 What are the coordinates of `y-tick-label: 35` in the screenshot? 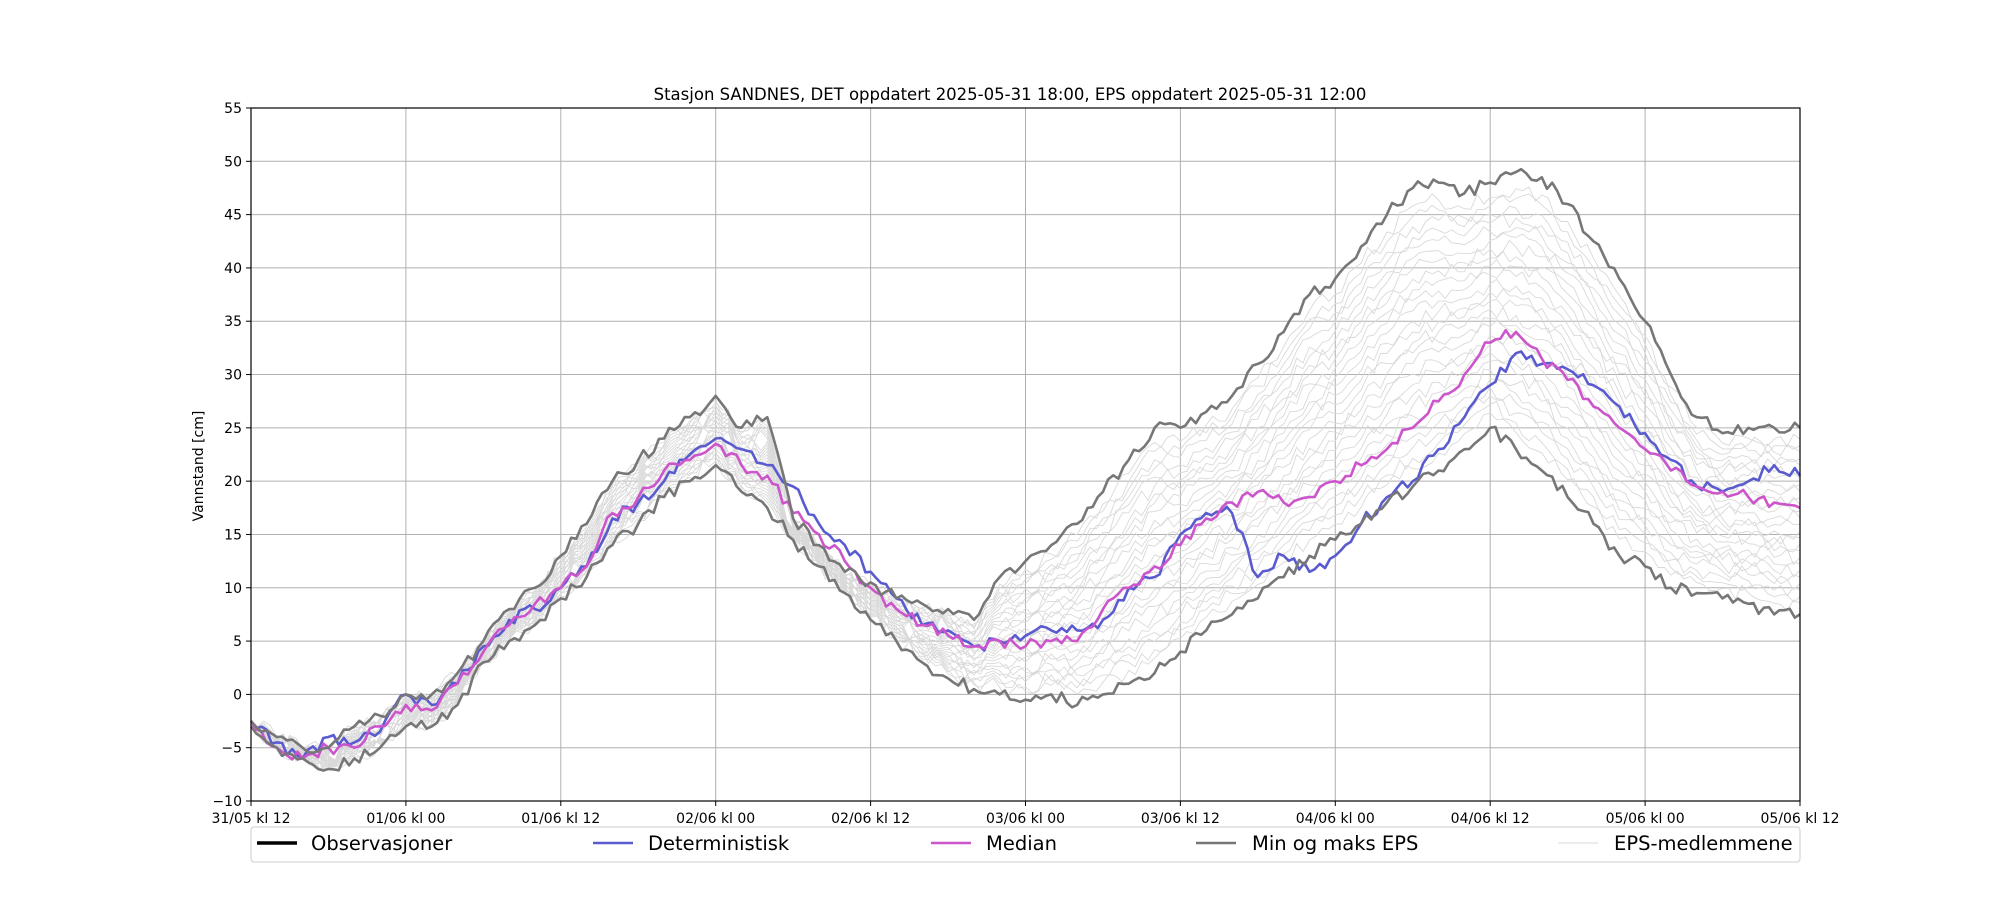 It's located at (233, 322).